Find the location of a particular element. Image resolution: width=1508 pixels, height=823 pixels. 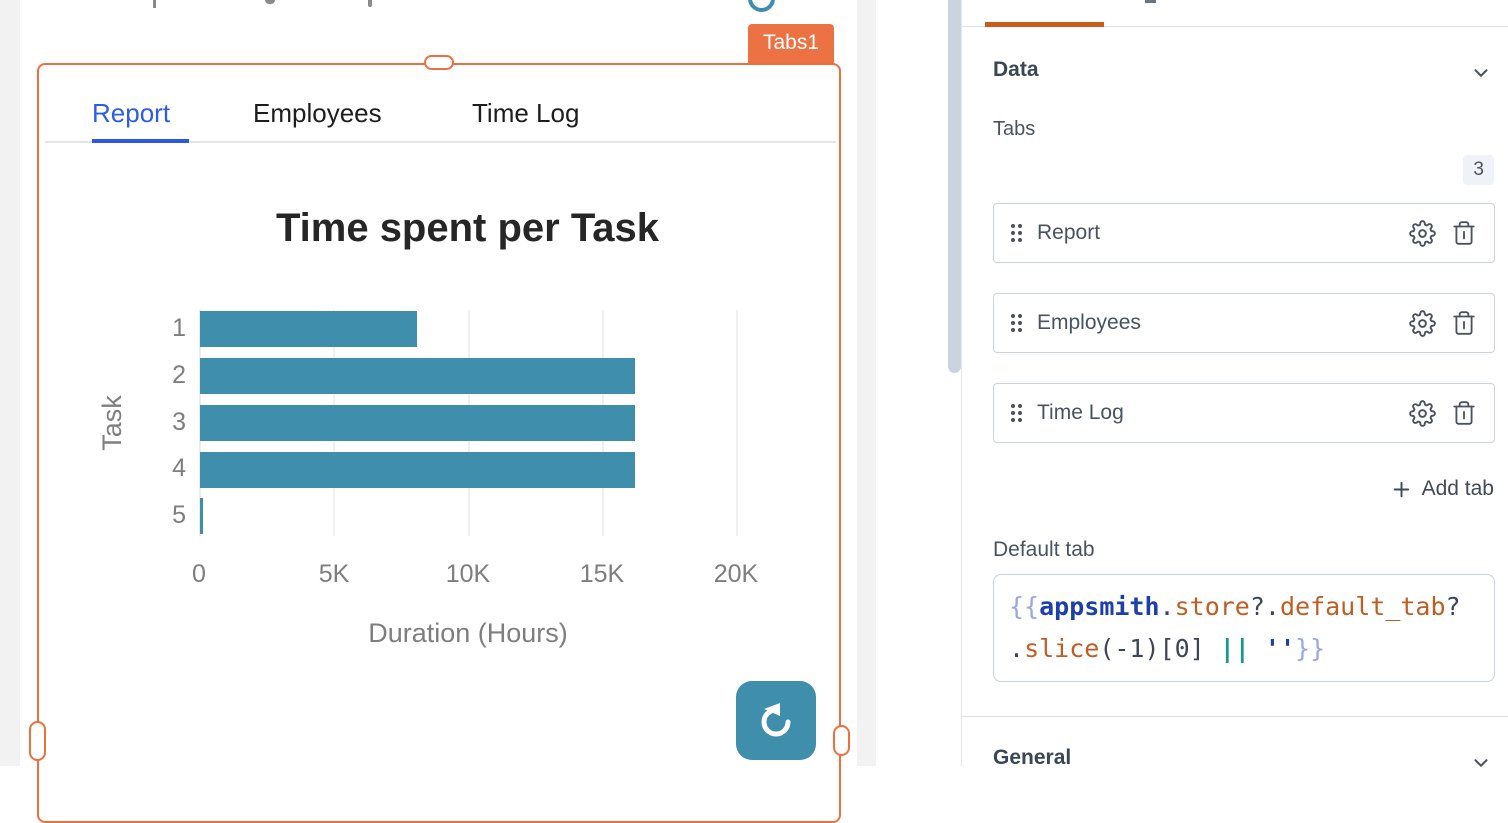

refresh-icon is located at coordinates (776, 721).